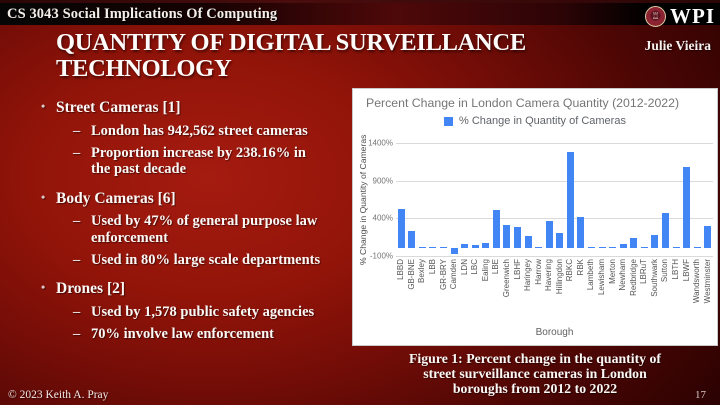 This screenshot has width=720, height=405. What do you see at coordinates (444, 248) in the screenshot?
I see `bar-GR-BRY` at bounding box center [444, 248].